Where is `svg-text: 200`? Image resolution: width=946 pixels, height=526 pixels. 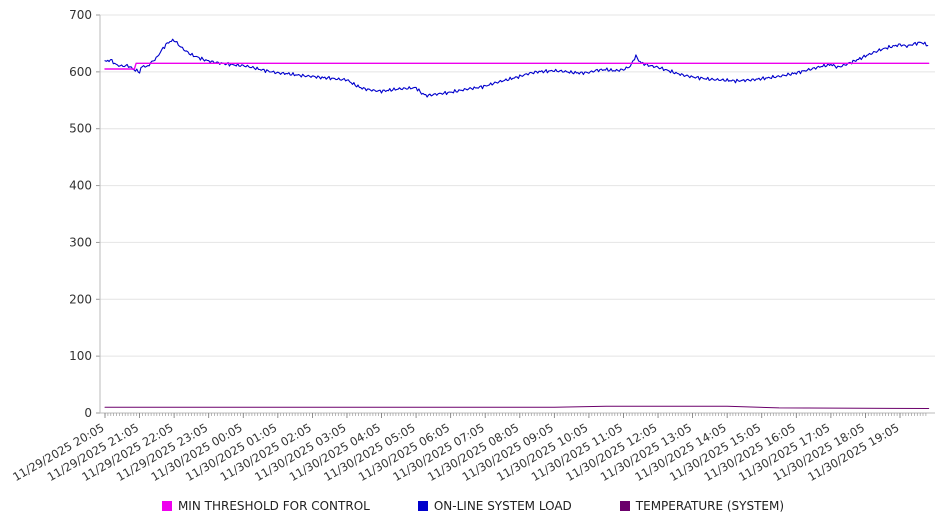 svg-text: 200 is located at coordinates (80, 299).